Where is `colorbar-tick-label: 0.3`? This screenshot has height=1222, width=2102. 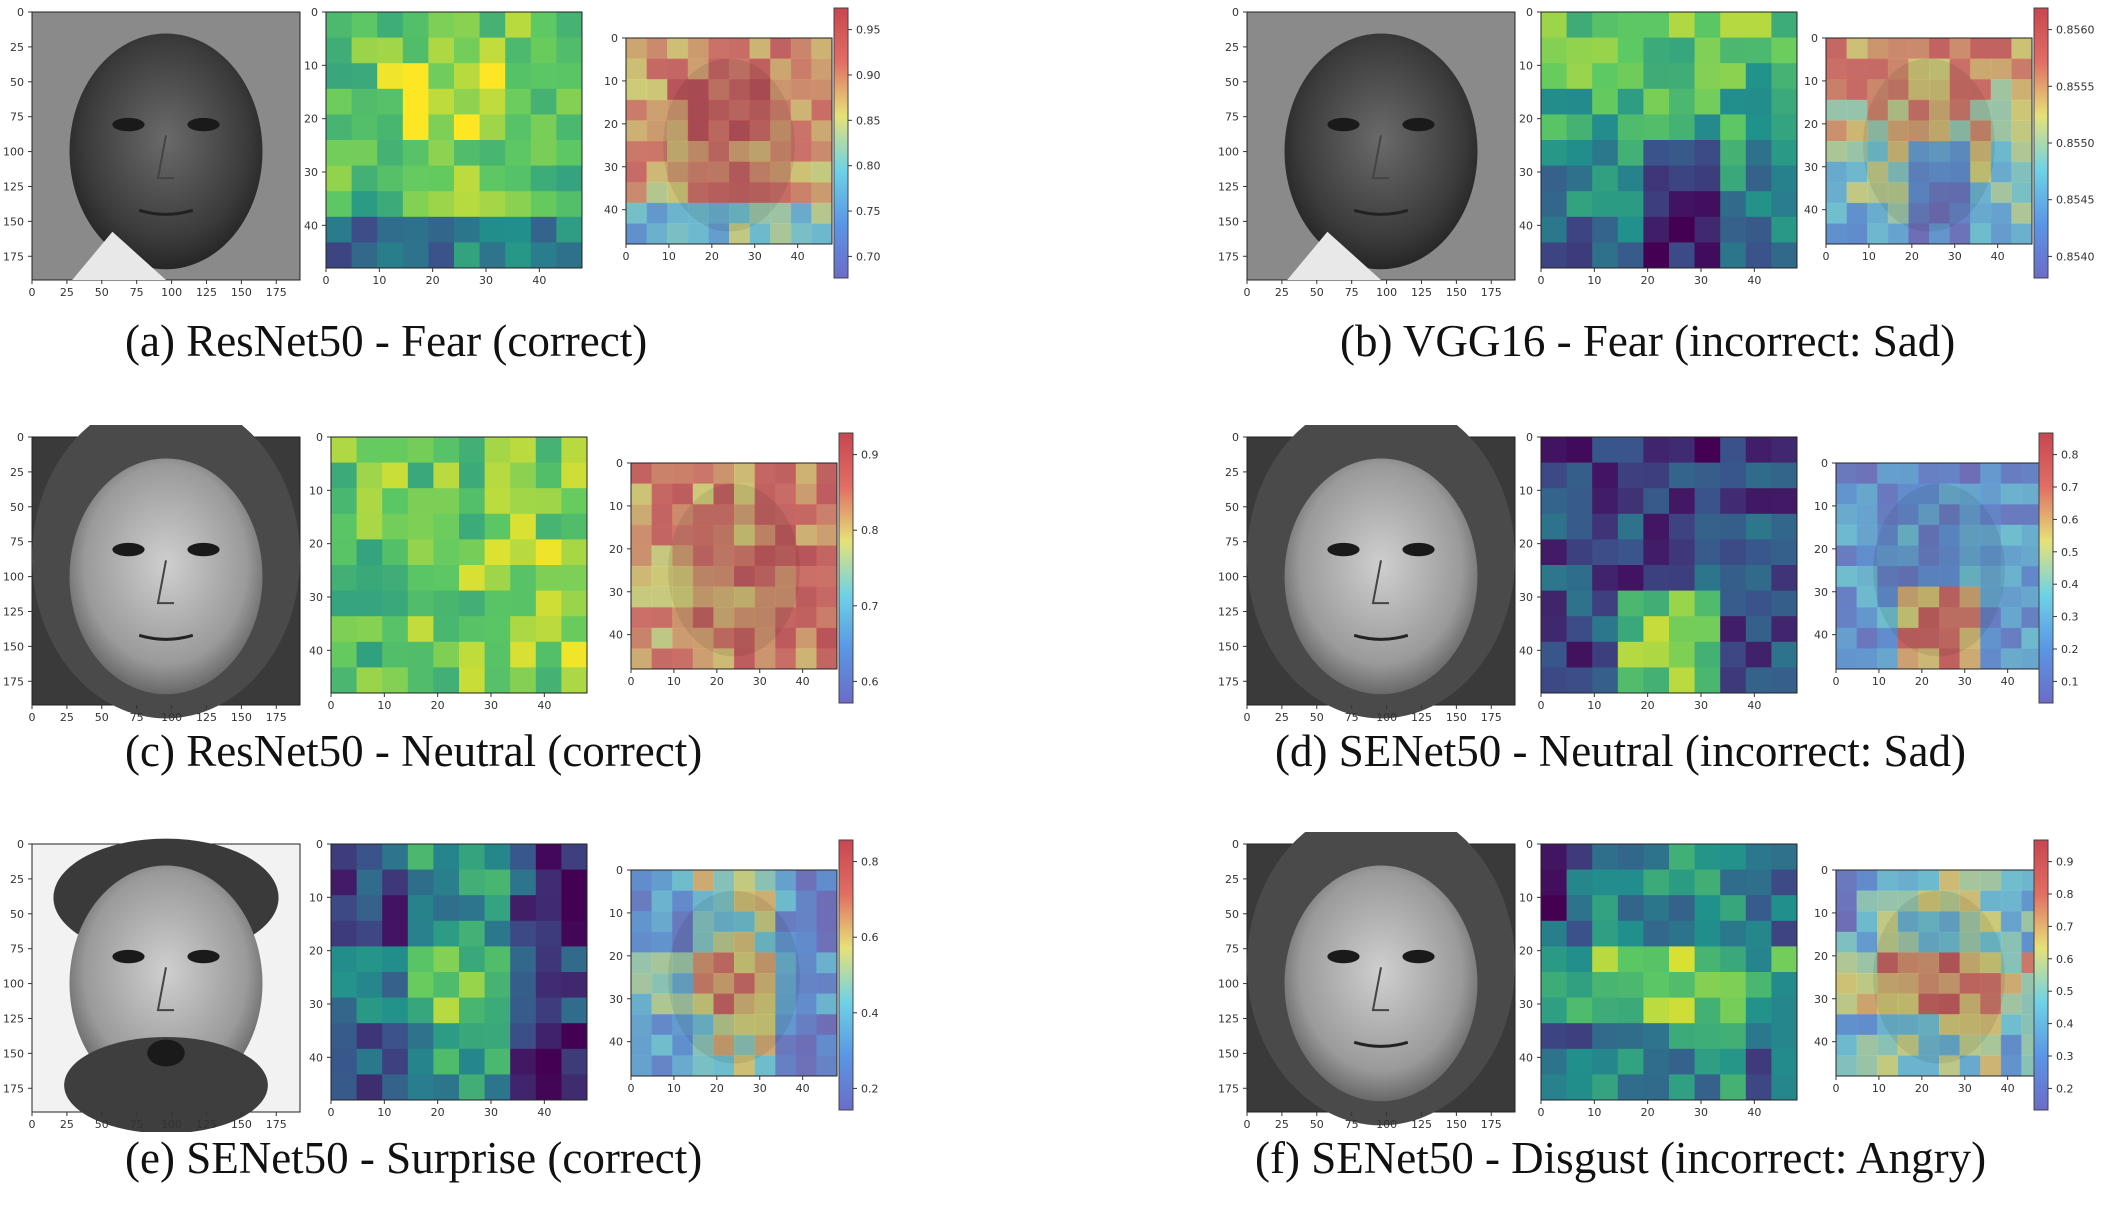 colorbar-tick-label: 0.3 is located at coordinates (2065, 1056).